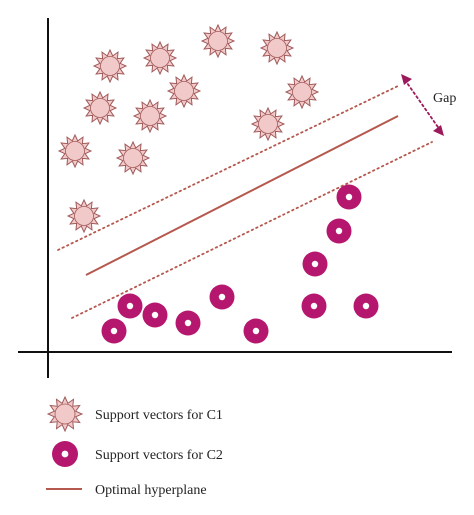 The image size is (474, 515). Describe the element at coordinates (65, 454) in the screenshot. I see `ring-dot-icon` at that location.